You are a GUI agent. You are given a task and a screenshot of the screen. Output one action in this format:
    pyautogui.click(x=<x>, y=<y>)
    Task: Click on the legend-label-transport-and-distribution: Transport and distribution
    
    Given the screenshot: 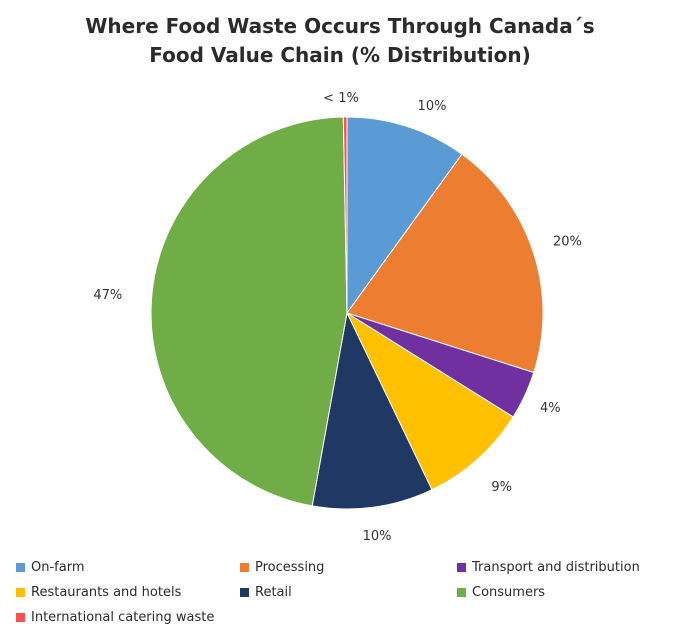 What is the action you would take?
    pyautogui.click(x=556, y=567)
    